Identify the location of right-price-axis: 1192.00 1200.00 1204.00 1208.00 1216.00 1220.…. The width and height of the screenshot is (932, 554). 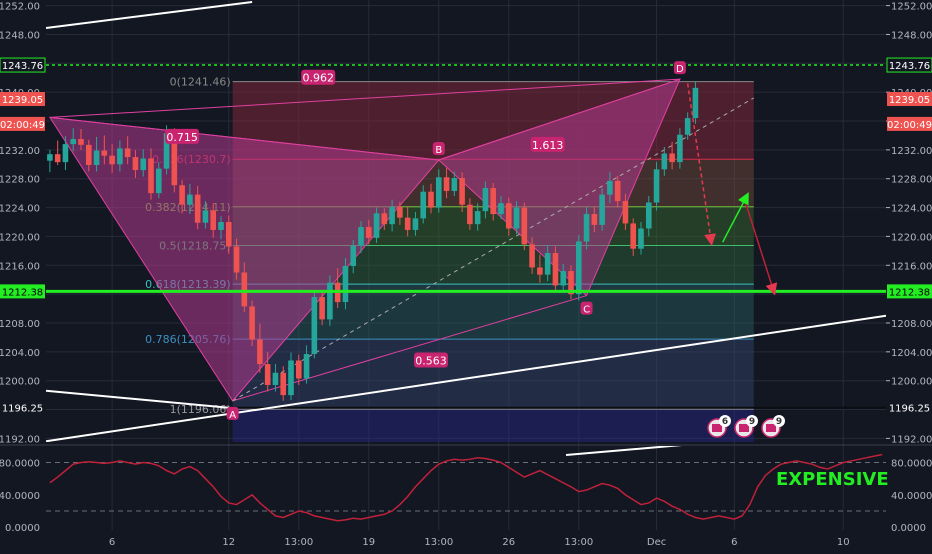
(909, 268).